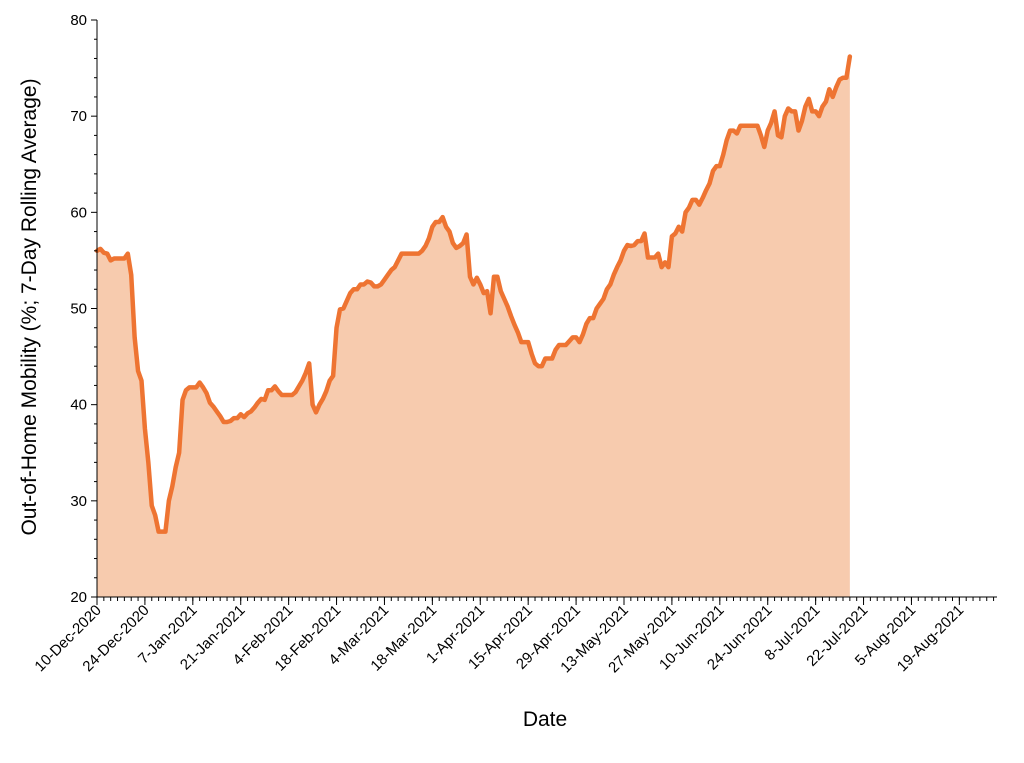  Describe the element at coordinates (78, 405) in the screenshot. I see `y-tick-label: 40` at that location.